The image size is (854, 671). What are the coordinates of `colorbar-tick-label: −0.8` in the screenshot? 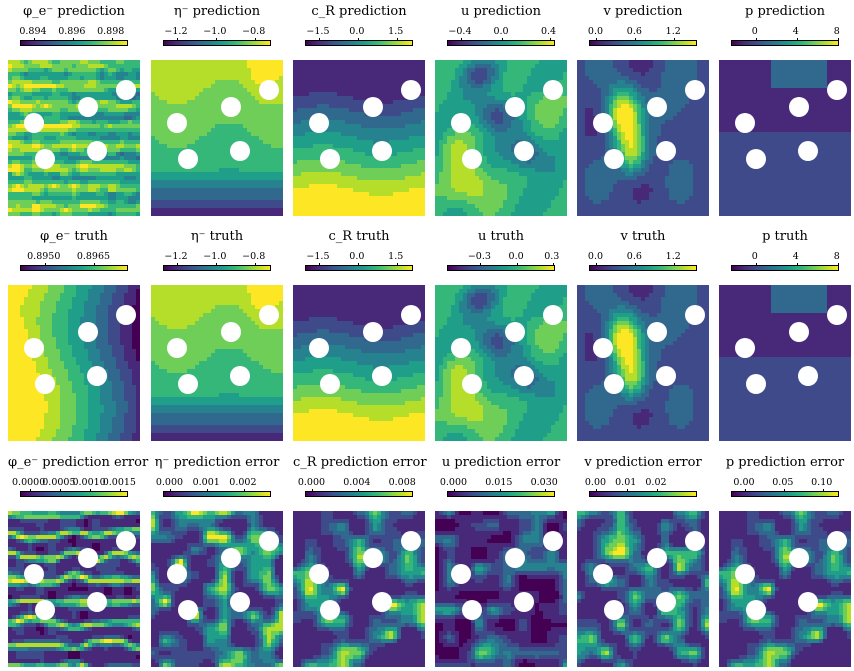 It's located at (253, 31).